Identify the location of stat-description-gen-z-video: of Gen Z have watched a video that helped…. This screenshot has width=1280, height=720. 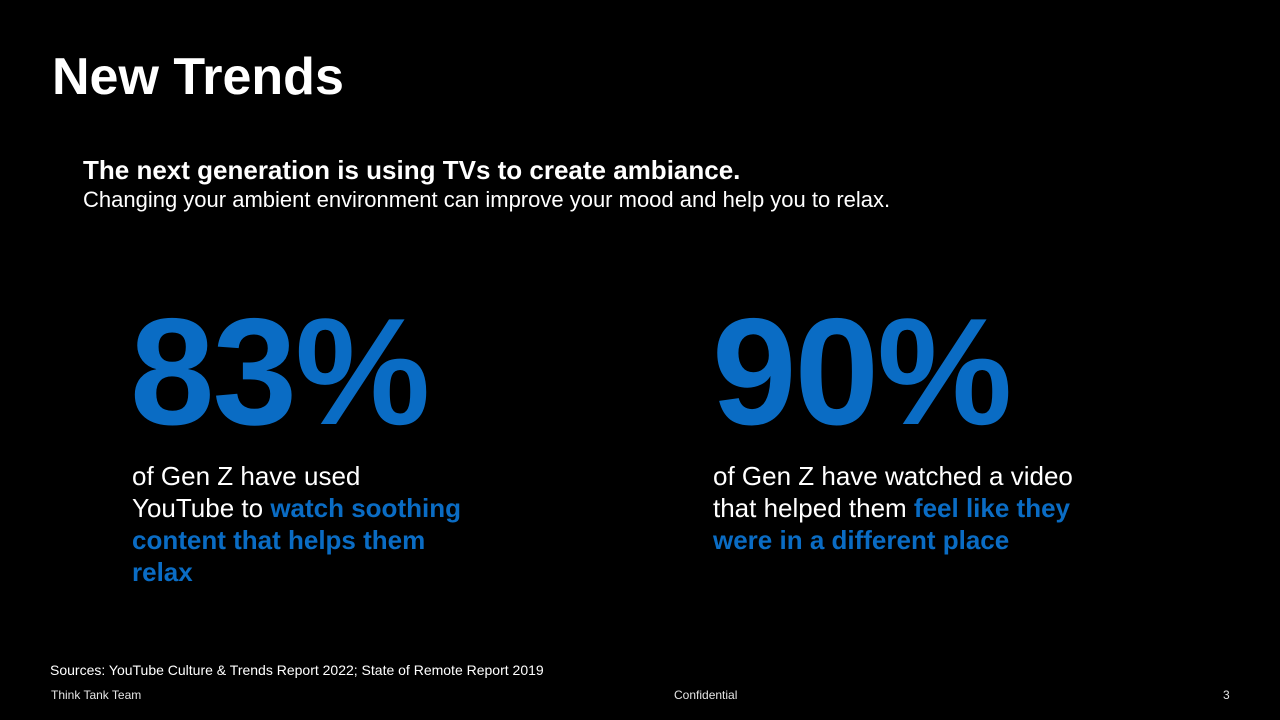
(913, 508).